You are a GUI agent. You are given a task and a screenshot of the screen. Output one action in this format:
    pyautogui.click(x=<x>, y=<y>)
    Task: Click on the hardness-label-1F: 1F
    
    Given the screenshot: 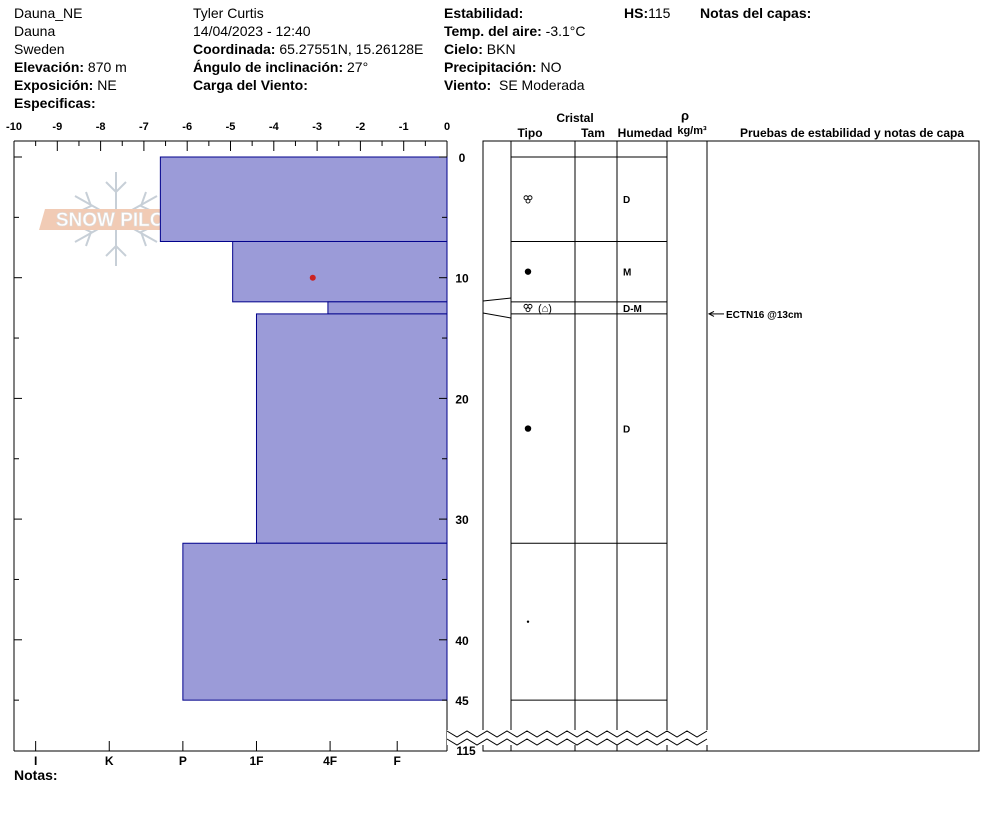 What is the action you would take?
    pyautogui.click(x=256, y=761)
    